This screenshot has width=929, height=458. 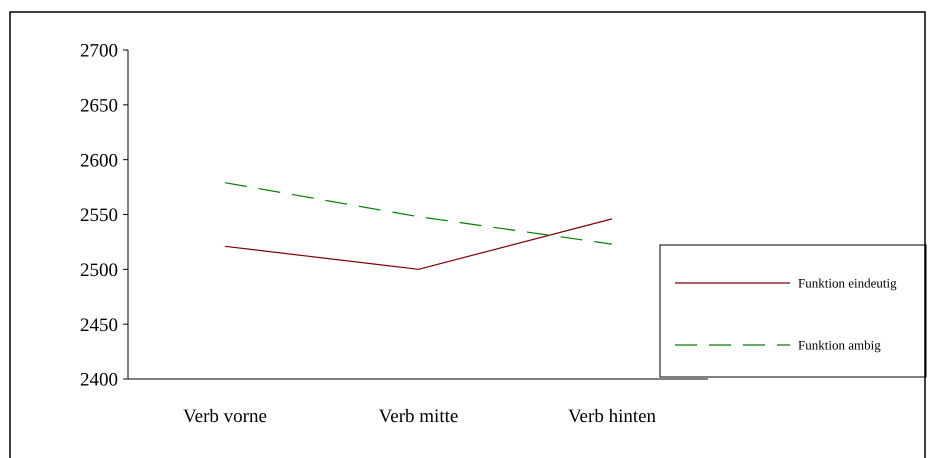 I want to click on y-tick-label: 2400, so click(x=99, y=380).